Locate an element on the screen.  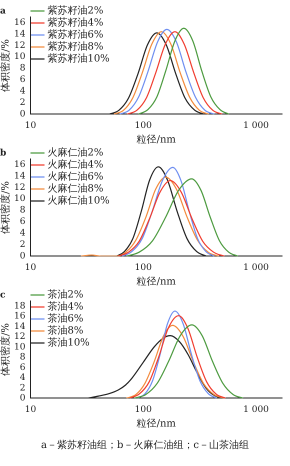
chart-title: a is located at coordinates (3, 11).